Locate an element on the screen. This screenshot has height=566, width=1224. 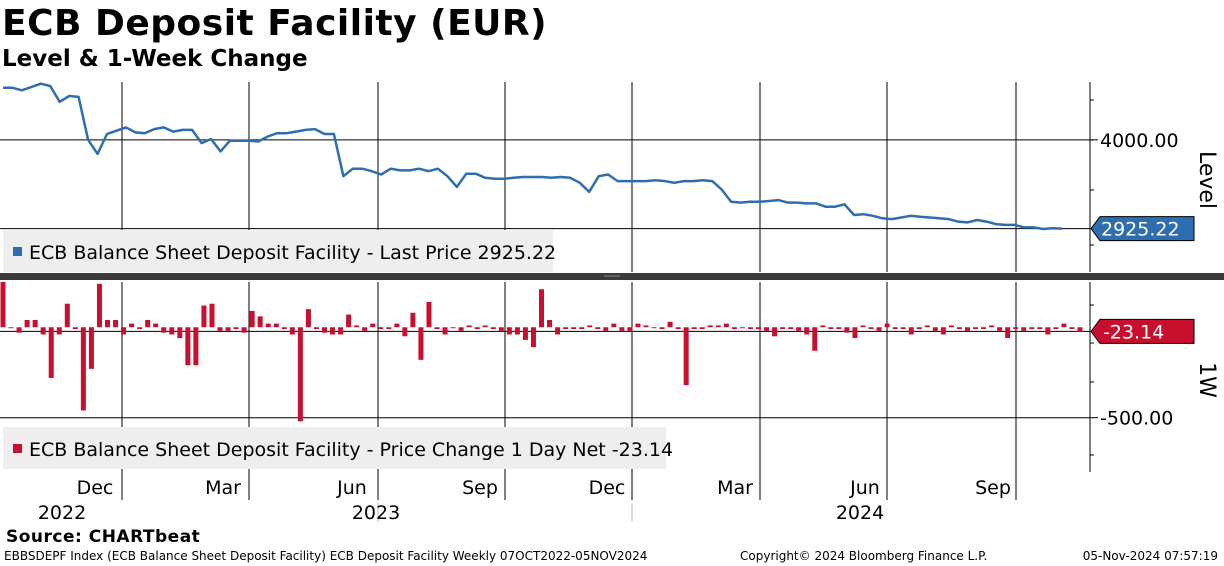
x-year-label: 2024 is located at coordinates (860, 513).